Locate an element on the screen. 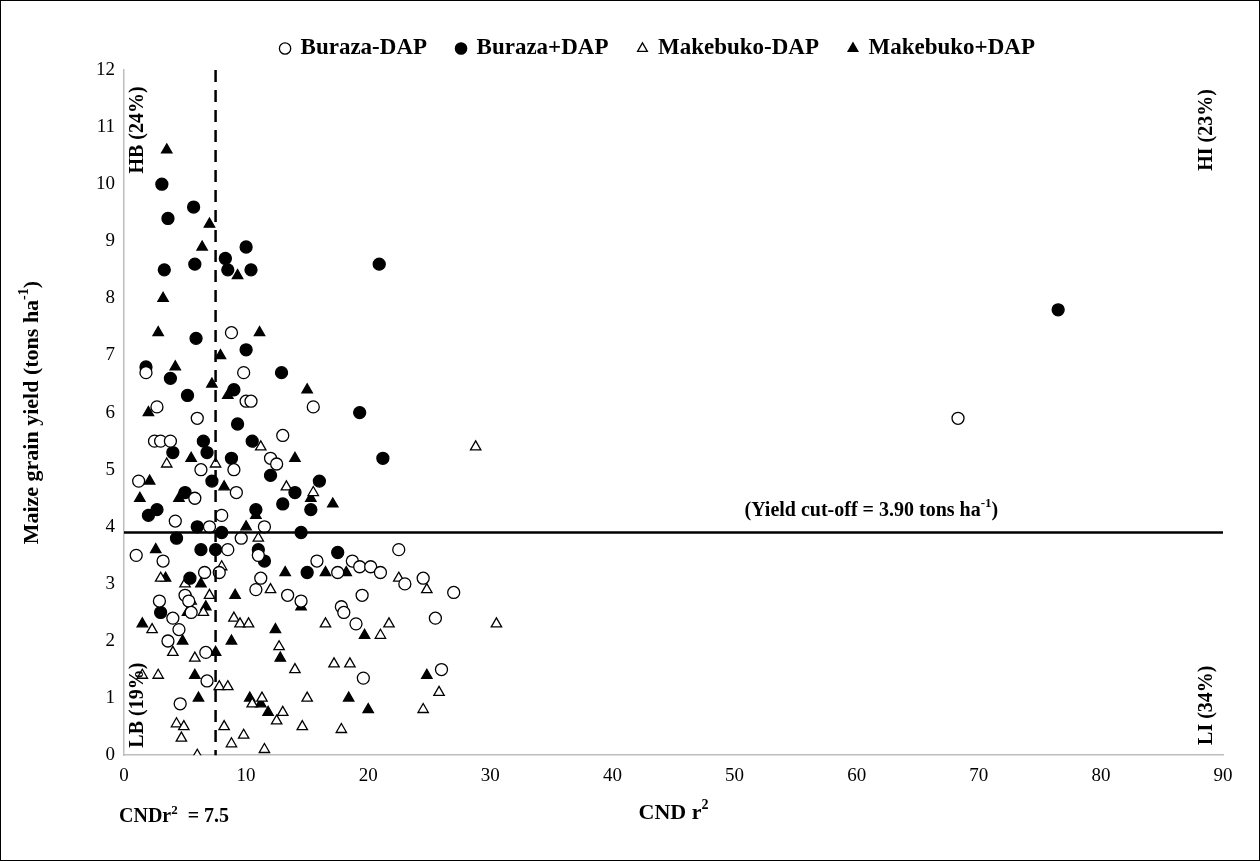 This screenshot has width=1260, height=861. x-tick-label: 40 is located at coordinates (612, 774).